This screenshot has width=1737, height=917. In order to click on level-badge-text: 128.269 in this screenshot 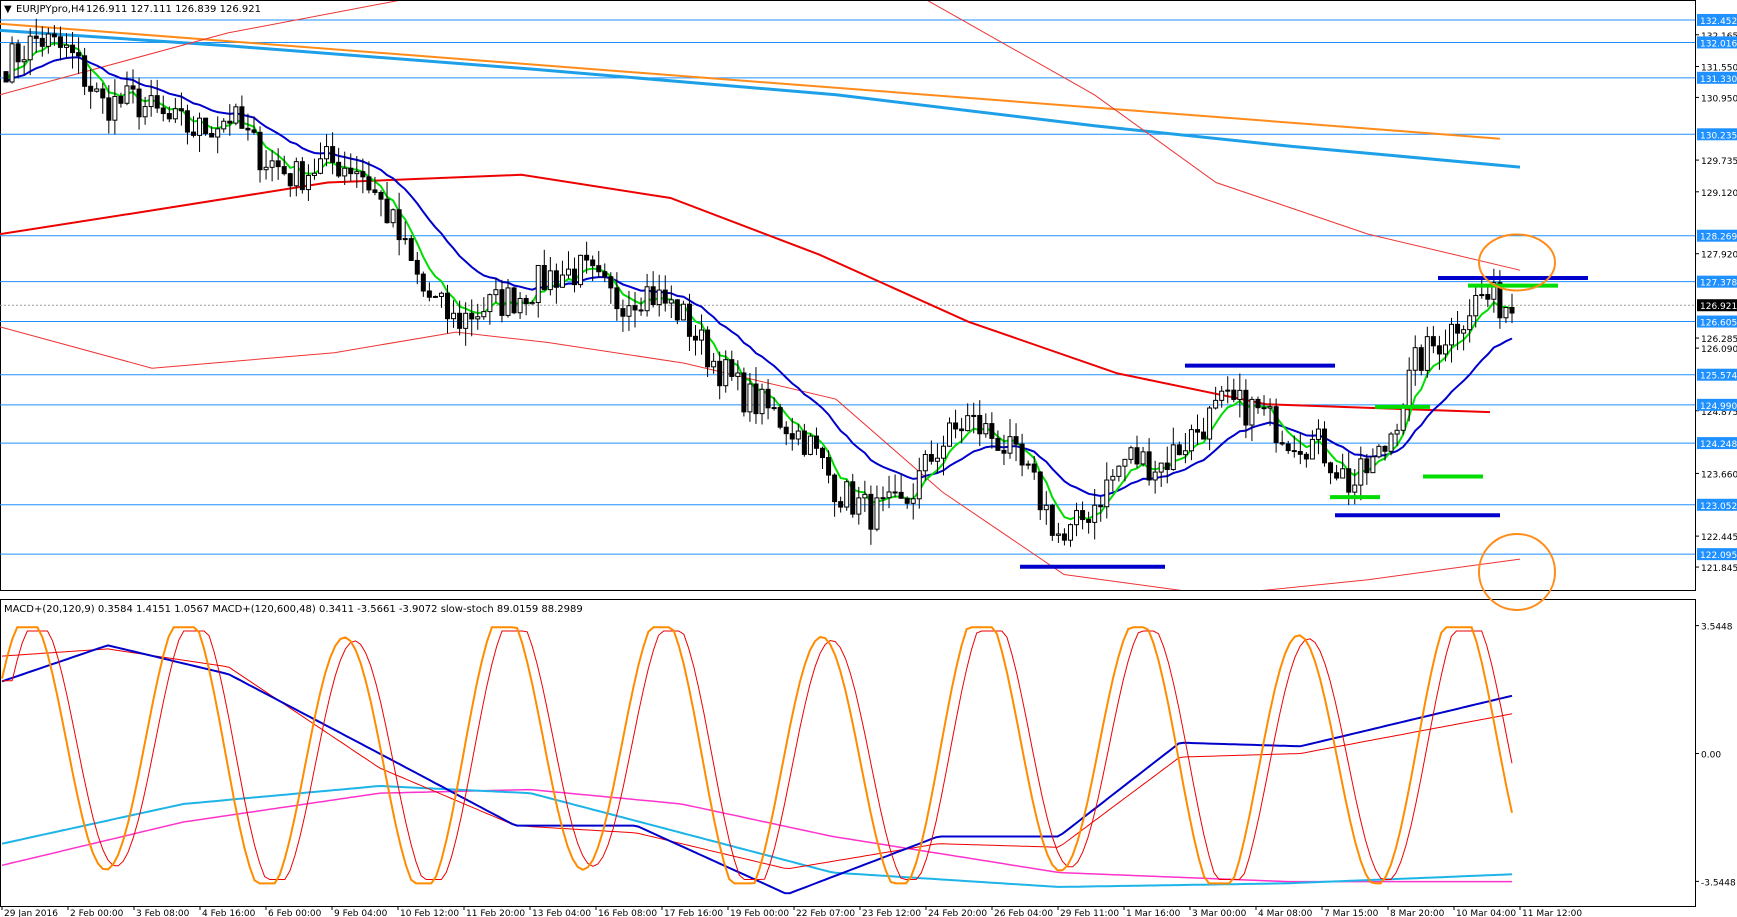, I will do `click(1718, 238)`.